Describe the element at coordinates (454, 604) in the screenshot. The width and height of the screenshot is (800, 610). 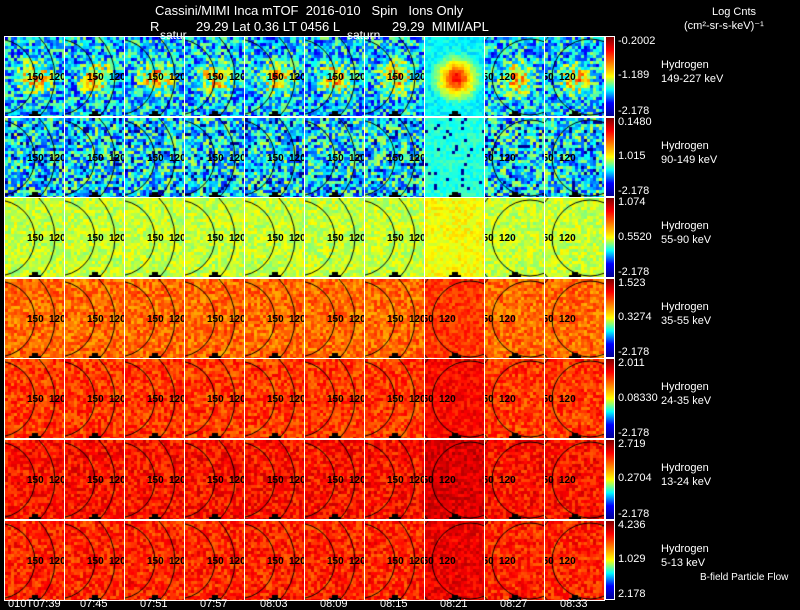
I see `time-tick-label: 08:21` at that location.